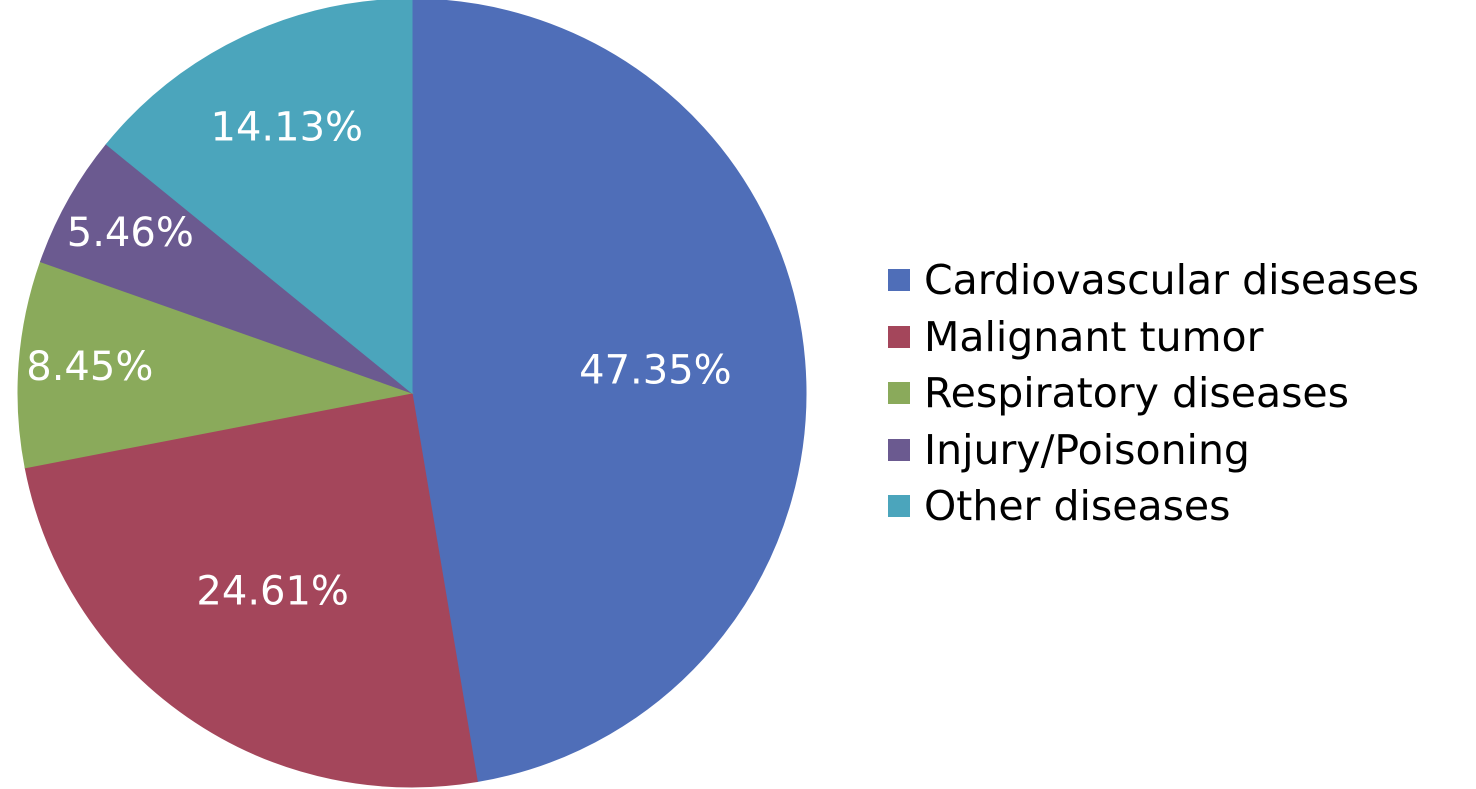 The width and height of the screenshot is (1476, 789). What do you see at coordinates (1077, 506) in the screenshot?
I see `legend-label: Other diseases` at bounding box center [1077, 506].